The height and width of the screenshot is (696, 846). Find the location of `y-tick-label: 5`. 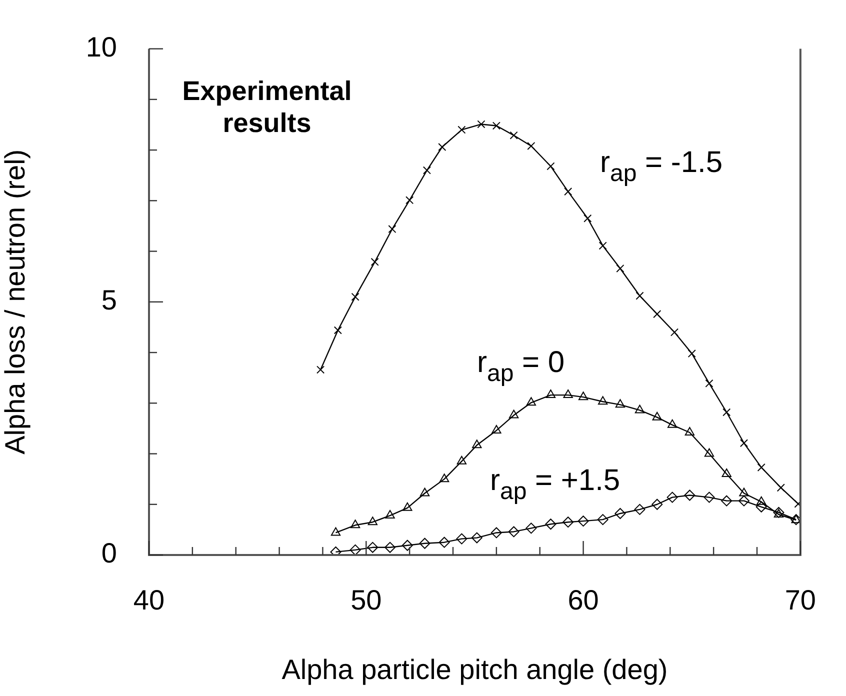

y-tick-label: 5 is located at coordinates (109, 300).